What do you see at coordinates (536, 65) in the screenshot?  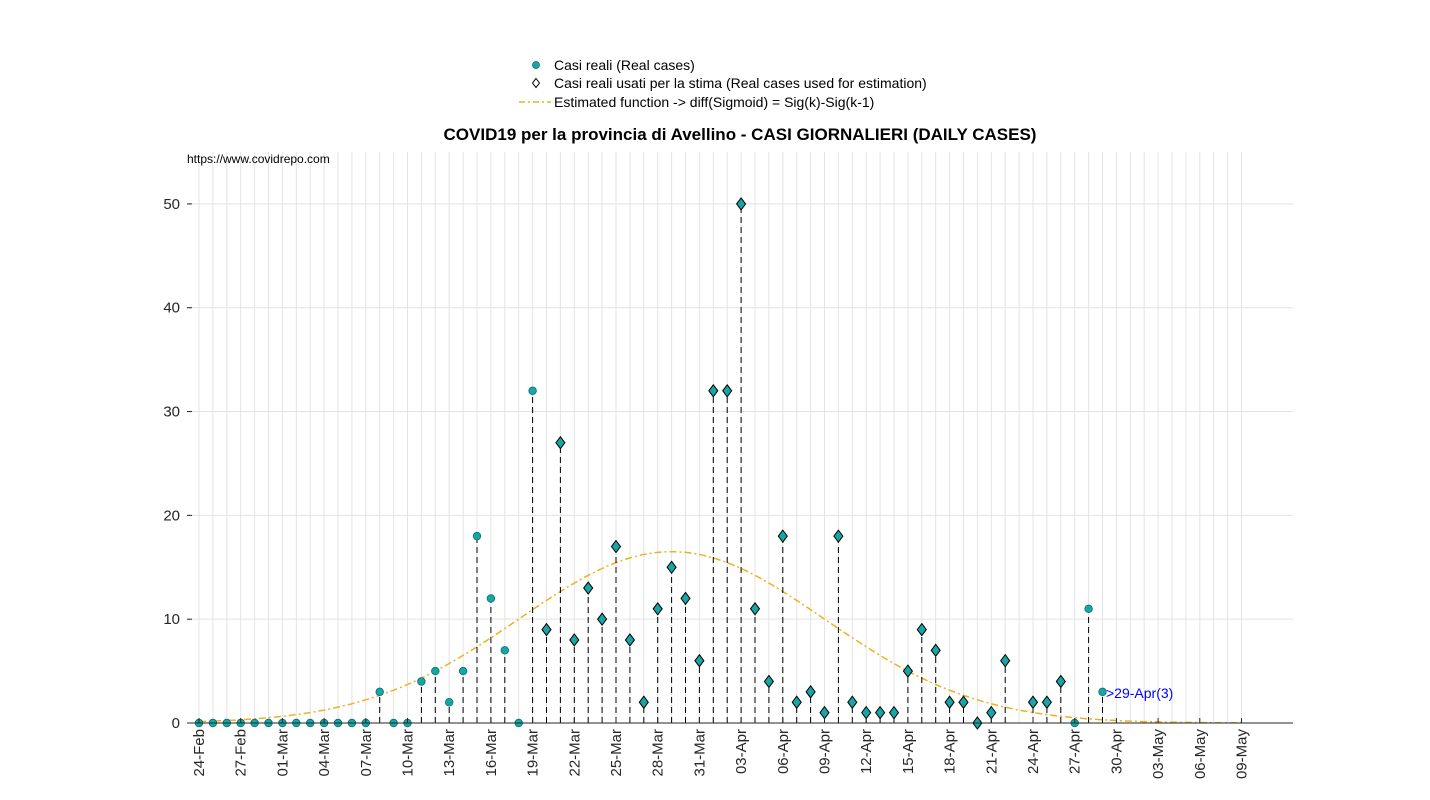 I see `legend-circle-marker` at bounding box center [536, 65].